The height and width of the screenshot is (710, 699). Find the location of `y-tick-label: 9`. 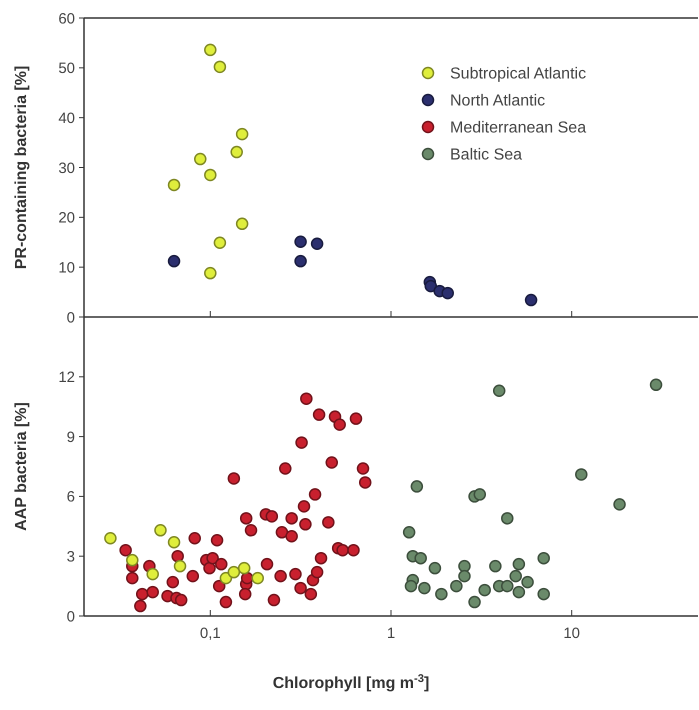

y-tick-label: 9 is located at coordinates (70, 437).